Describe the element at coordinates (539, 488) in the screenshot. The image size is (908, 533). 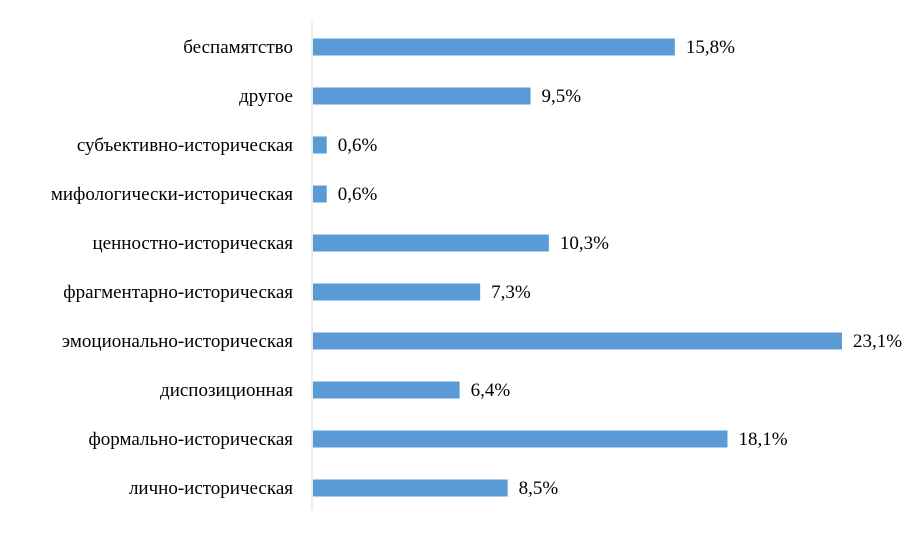
I see `value-label-9: 8,5%` at that location.